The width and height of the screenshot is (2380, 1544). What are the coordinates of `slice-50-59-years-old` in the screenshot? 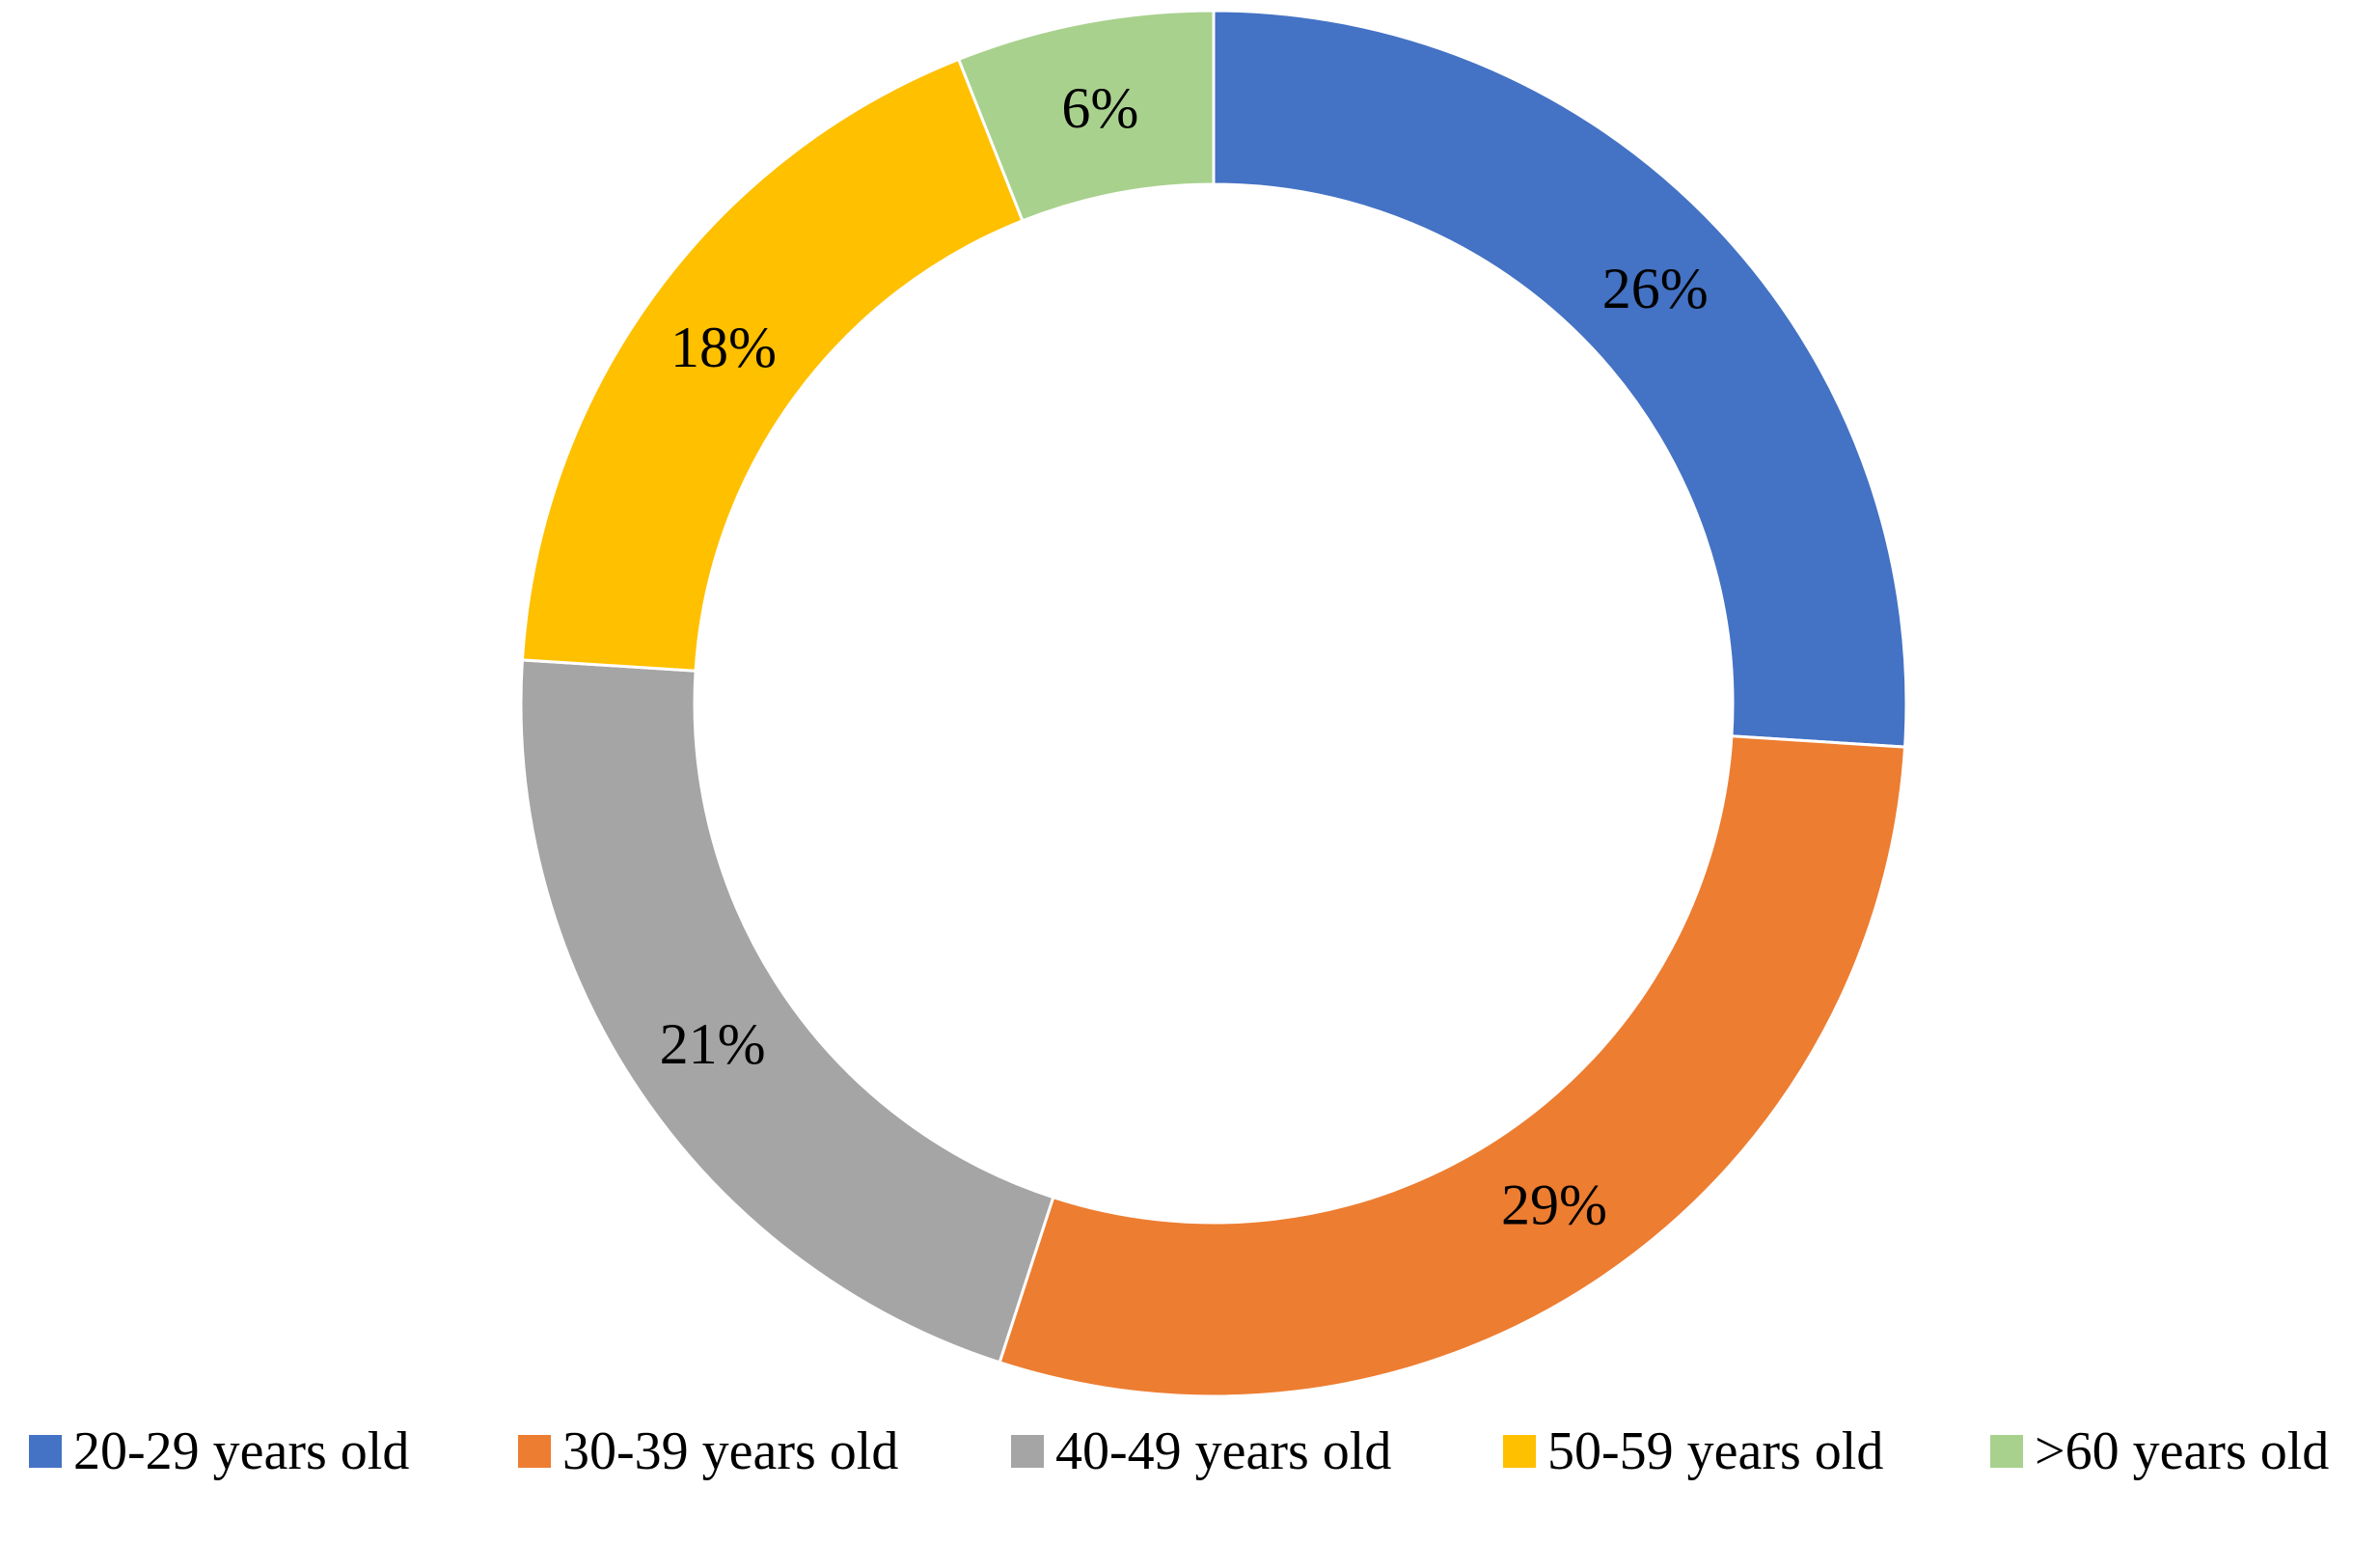 It's located at (773, 365).